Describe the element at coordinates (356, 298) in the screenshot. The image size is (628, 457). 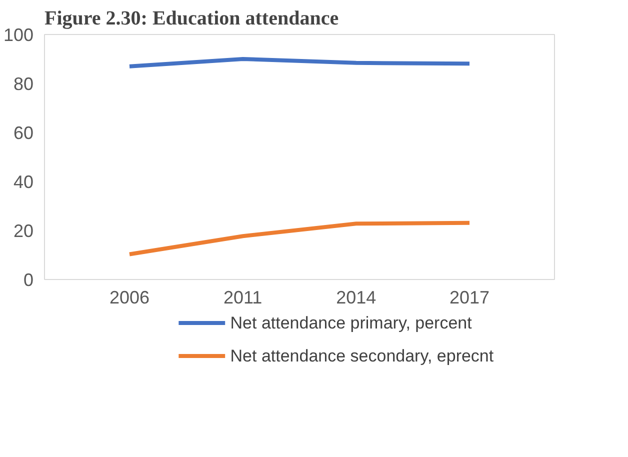
I see `x-tick-label: 2014` at that location.